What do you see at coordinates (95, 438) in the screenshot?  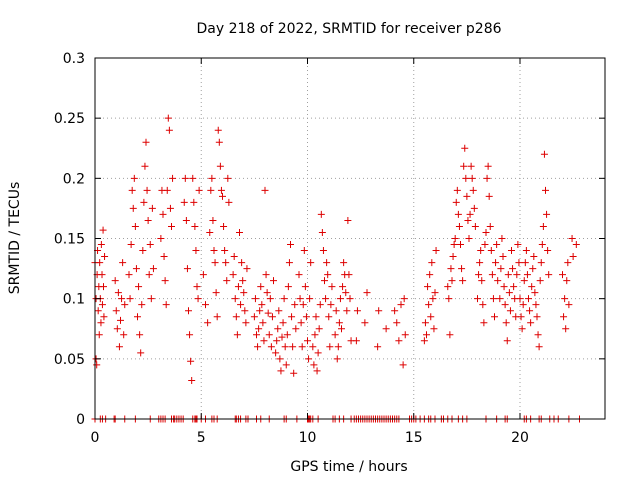 I see `x-tick-label: 0` at bounding box center [95, 438].